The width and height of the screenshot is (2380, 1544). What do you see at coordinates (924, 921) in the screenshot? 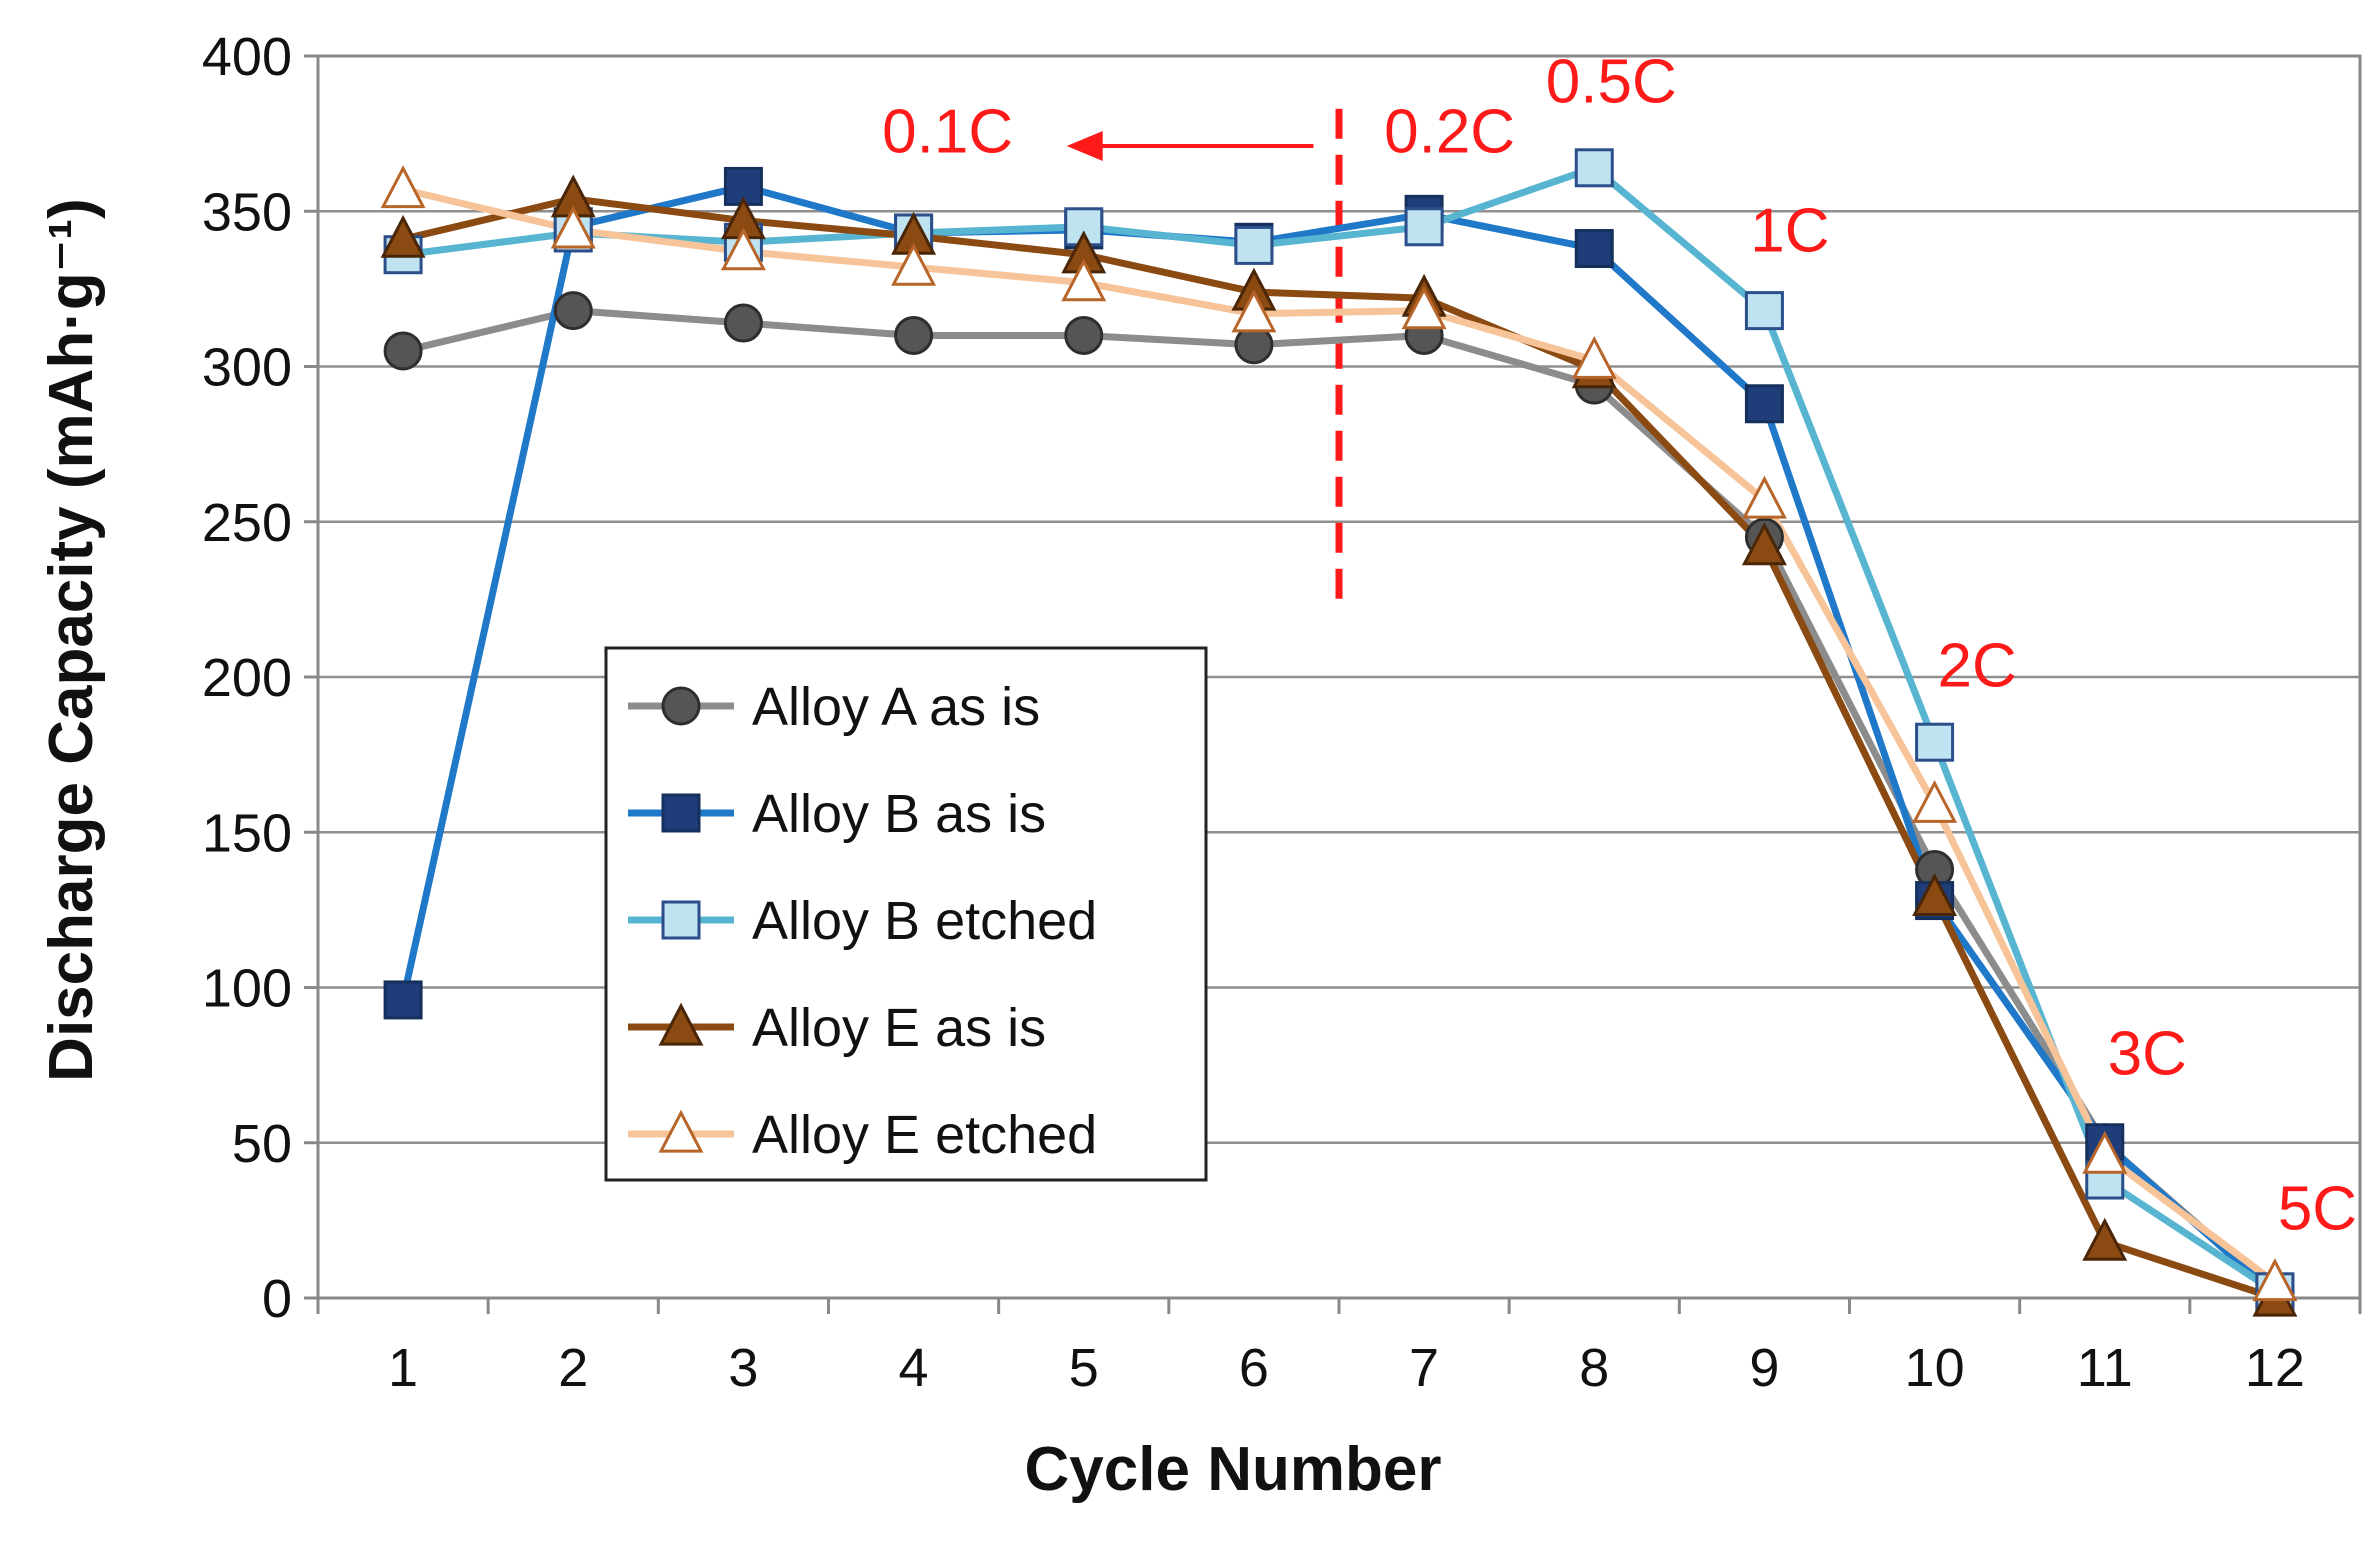
I see `legend-label: Alloy B etched` at bounding box center [924, 921].